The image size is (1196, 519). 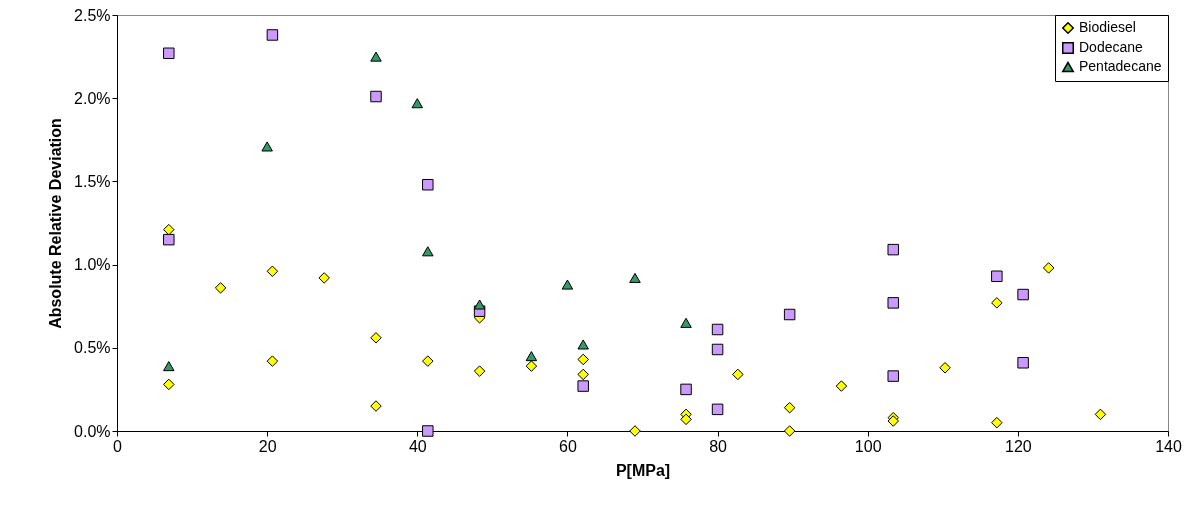 What do you see at coordinates (92, 98) in the screenshot?
I see `y-tick-label: 2.0%` at bounding box center [92, 98].